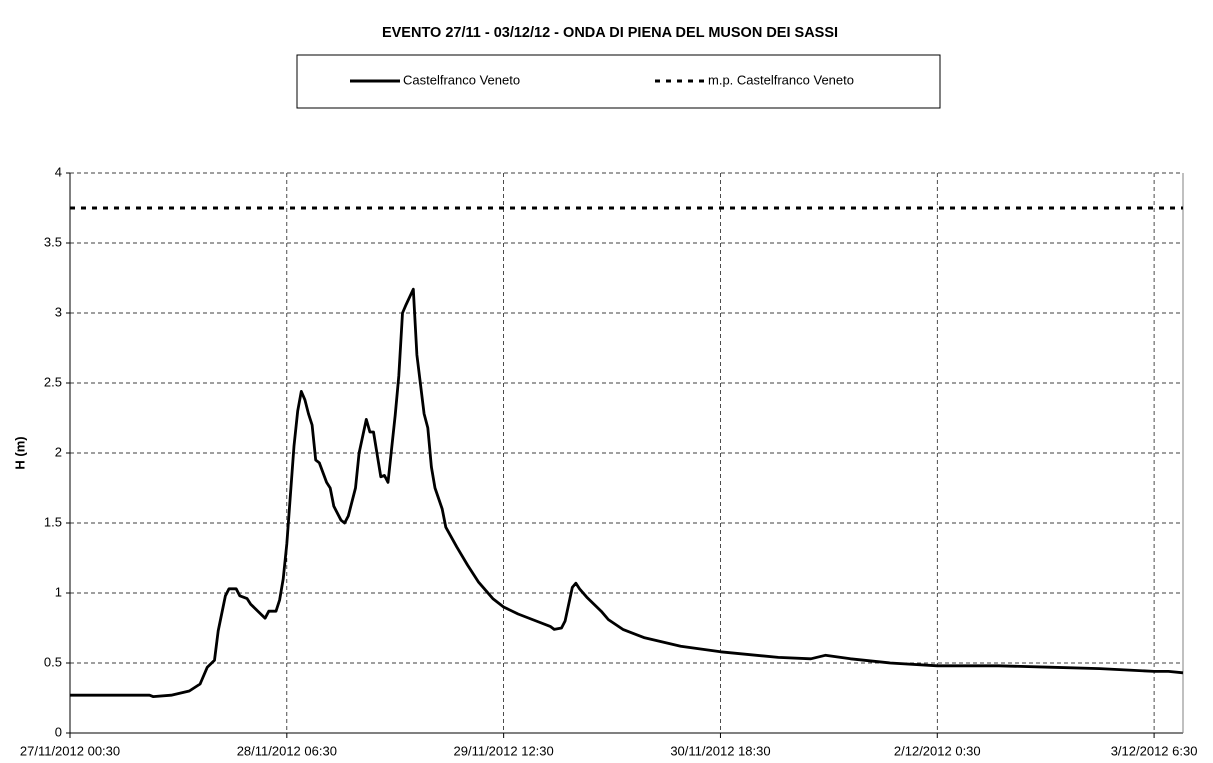 This screenshot has height=763, width=1213. I want to click on y-tick-label: 2.5, so click(53, 381).